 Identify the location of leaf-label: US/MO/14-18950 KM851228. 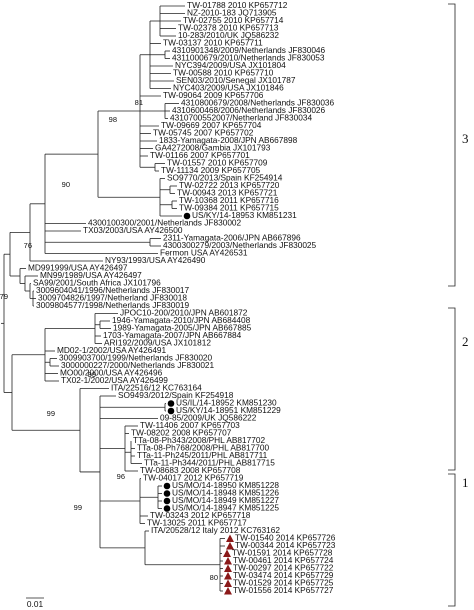
(225, 485).